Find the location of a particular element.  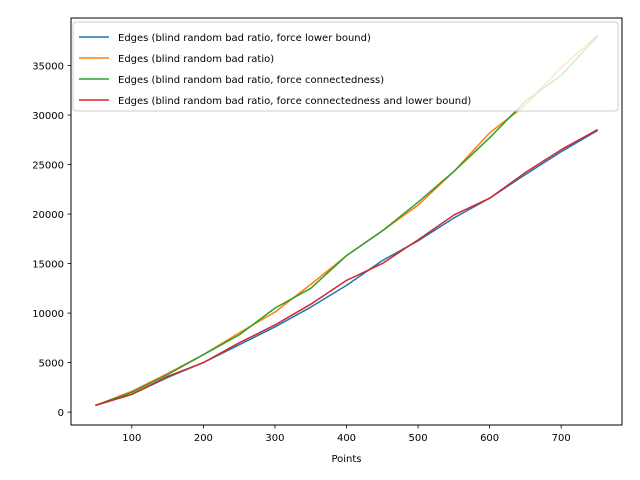

x-axis: 100 200 300 400 500 600 700 is located at coordinates (346, 434).